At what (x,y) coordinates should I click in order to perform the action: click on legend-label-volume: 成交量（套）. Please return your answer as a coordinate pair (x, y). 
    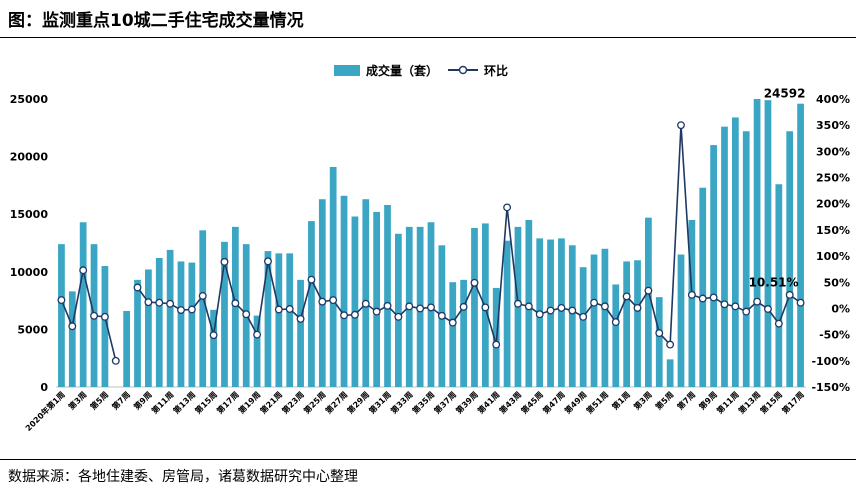
    Looking at the image, I should click on (402, 70).